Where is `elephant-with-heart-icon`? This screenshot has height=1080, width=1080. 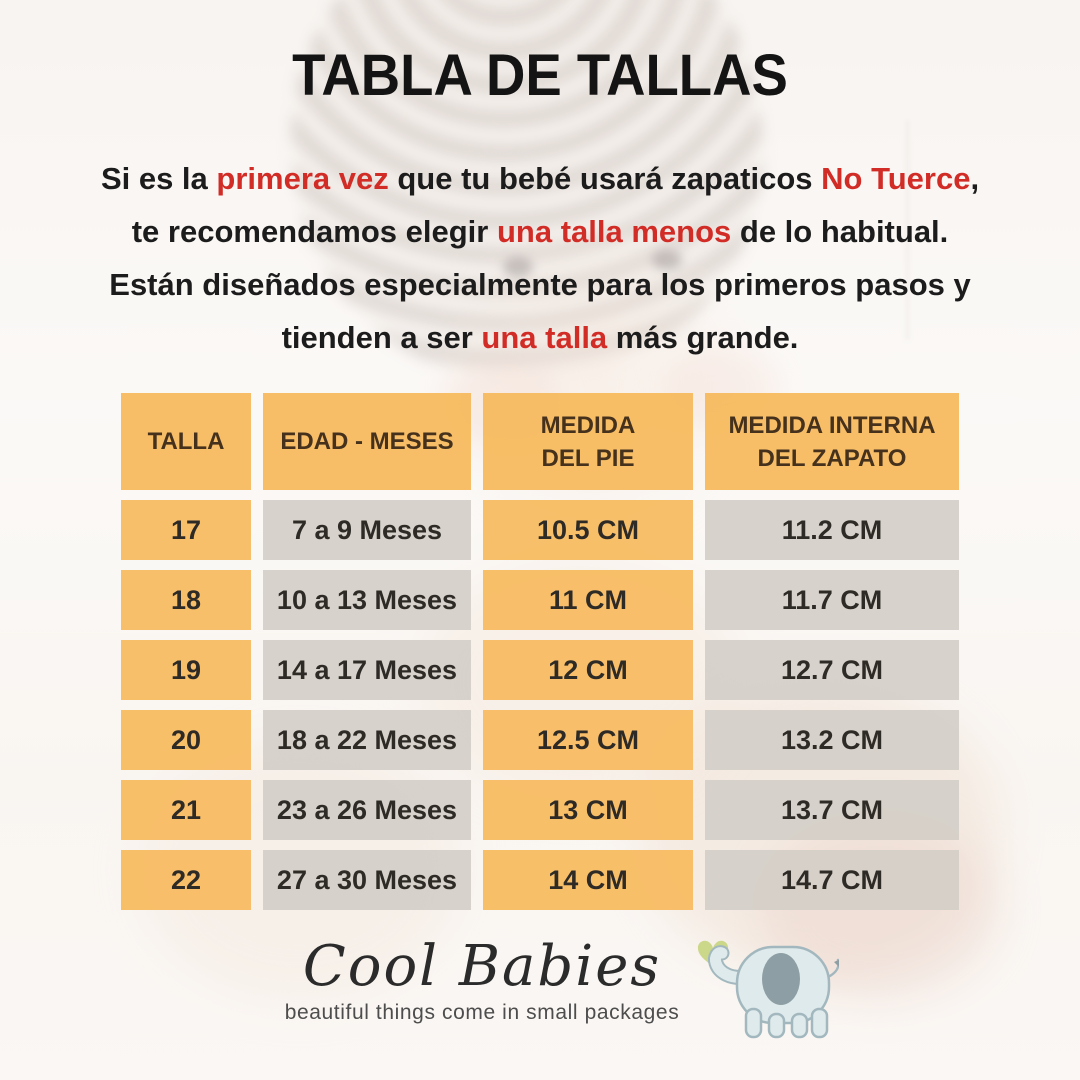
elephant-with-heart-icon is located at coordinates (766, 990).